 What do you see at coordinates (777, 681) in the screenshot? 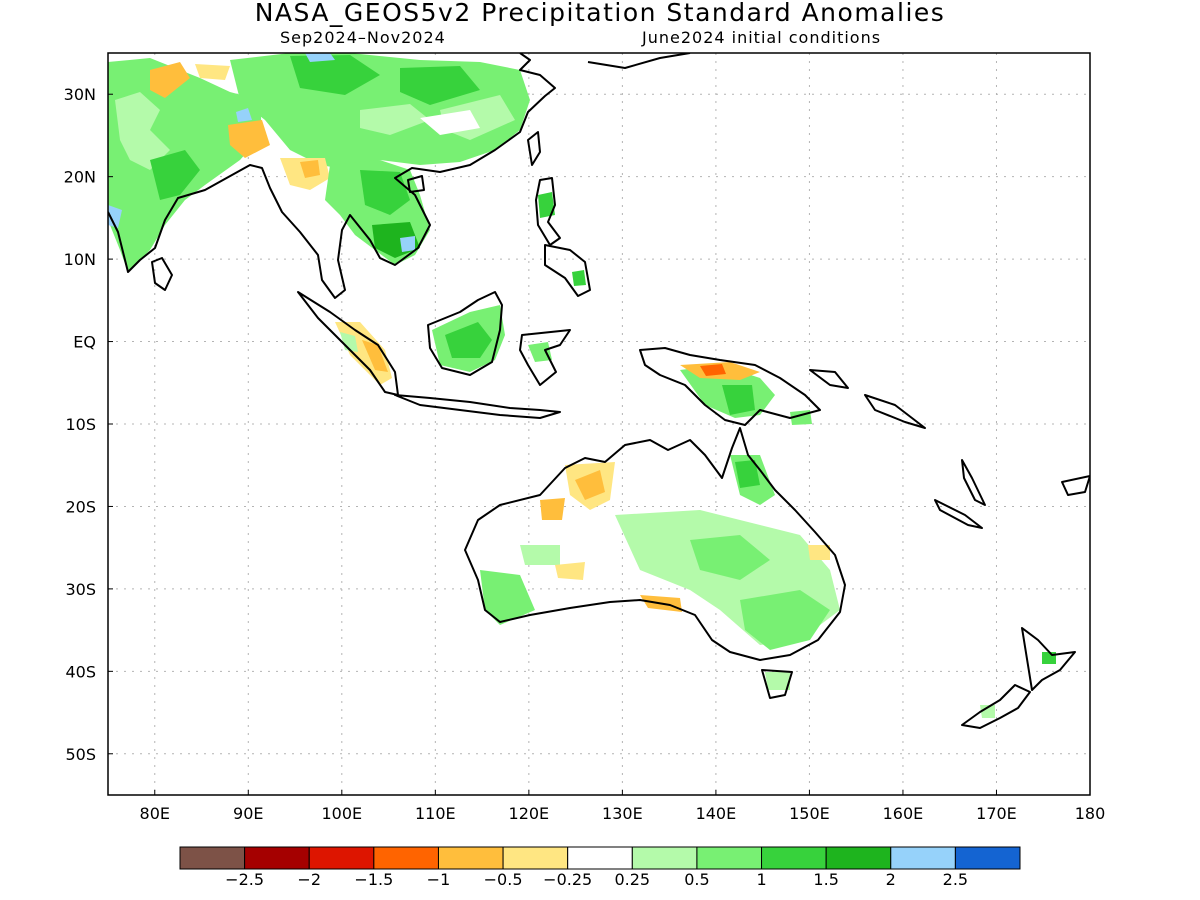
I see `anomaly-tasmania` at bounding box center [777, 681].